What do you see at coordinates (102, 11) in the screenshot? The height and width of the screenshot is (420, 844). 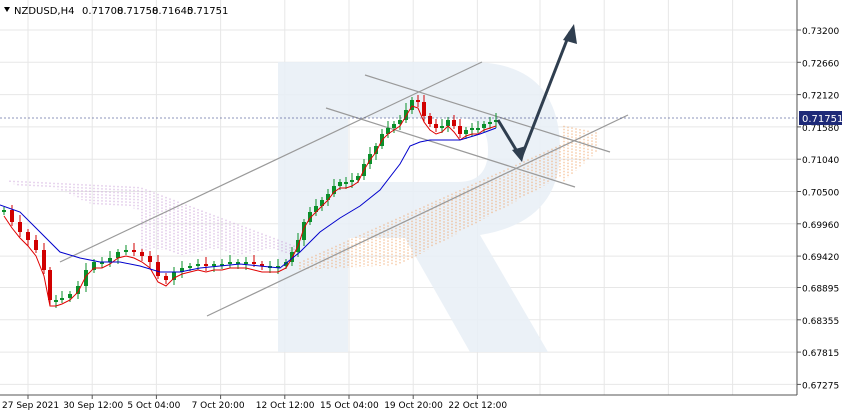 I see `open-value: 0.71708` at bounding box center [102, 11].